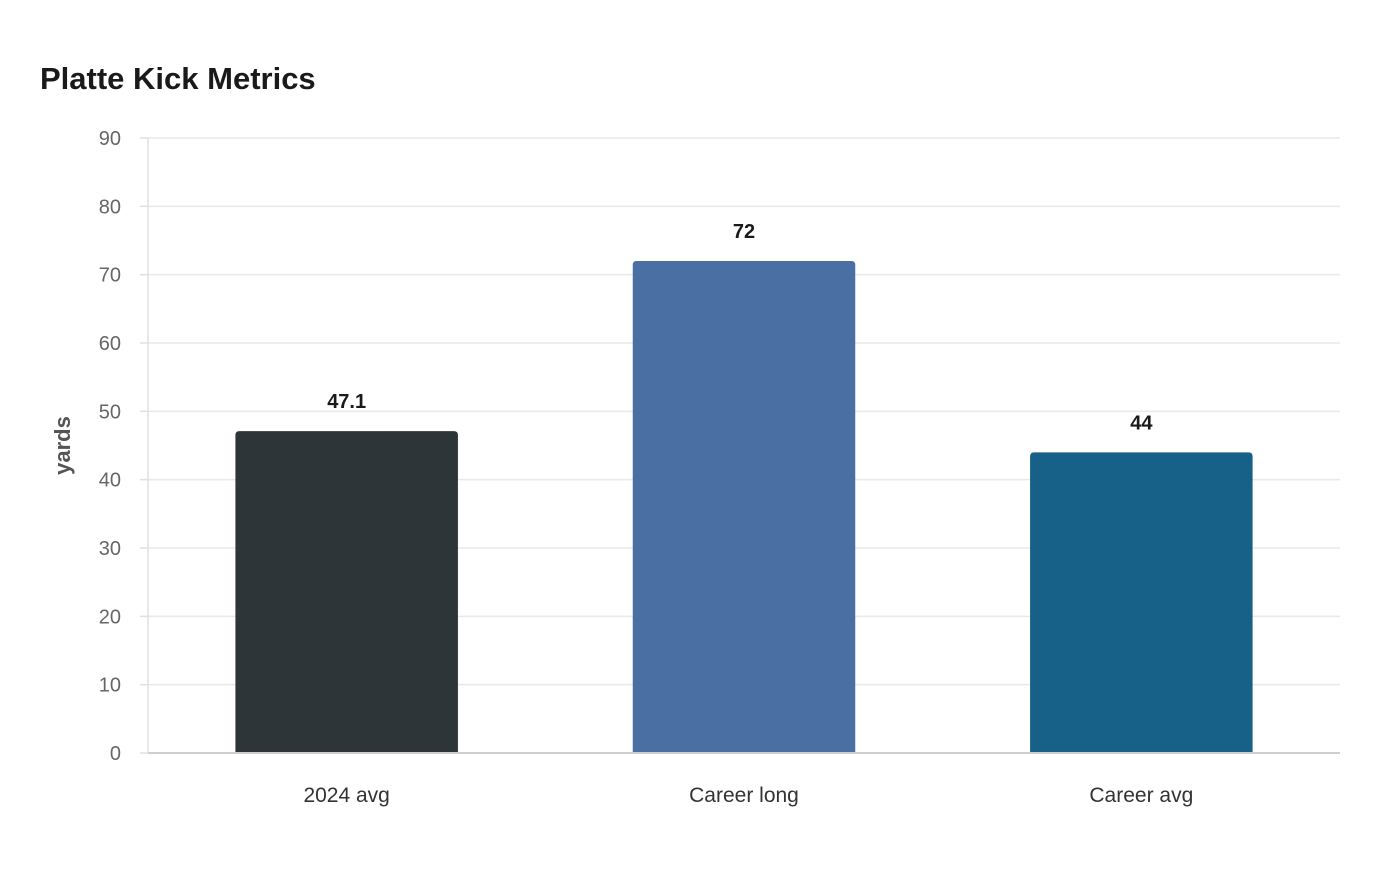 This screenshot has height=880, width=1400. I want to click on x-category-label: Career avg, so click(1141, 795).